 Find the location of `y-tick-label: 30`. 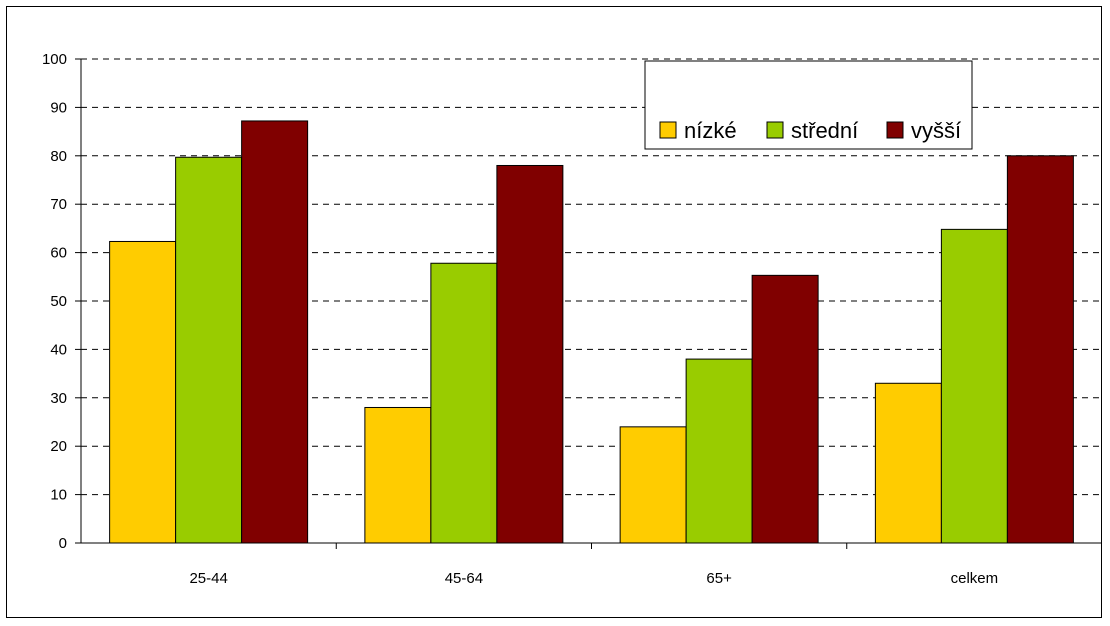

y-tick-label: 30 is located at coordinates (58, 398).